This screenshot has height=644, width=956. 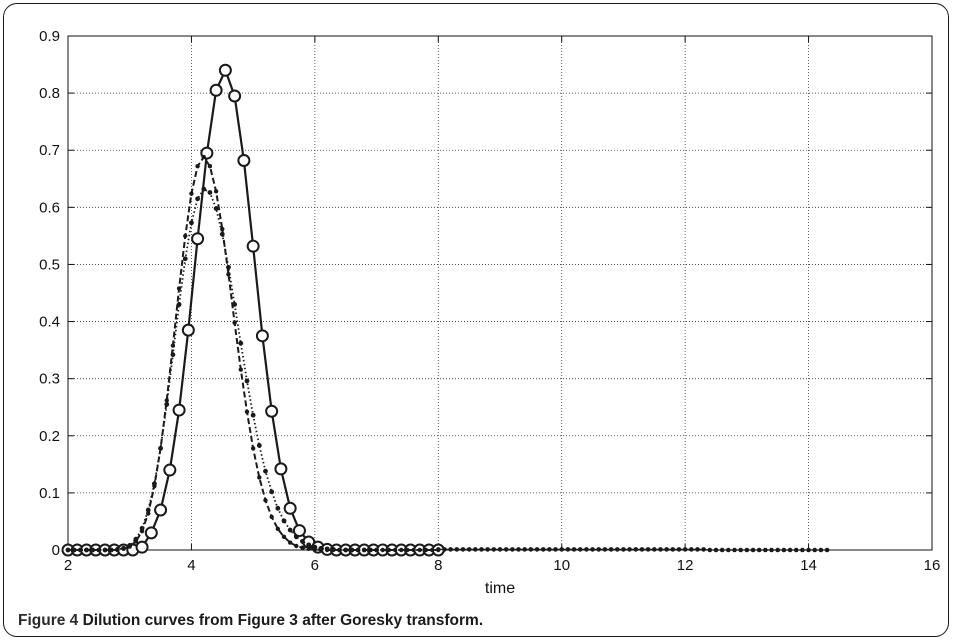 What do you see at coordinates (49, 436) in the screenshot?
I see `y-tick-label: 0.2` at bounding box center [49, 436].